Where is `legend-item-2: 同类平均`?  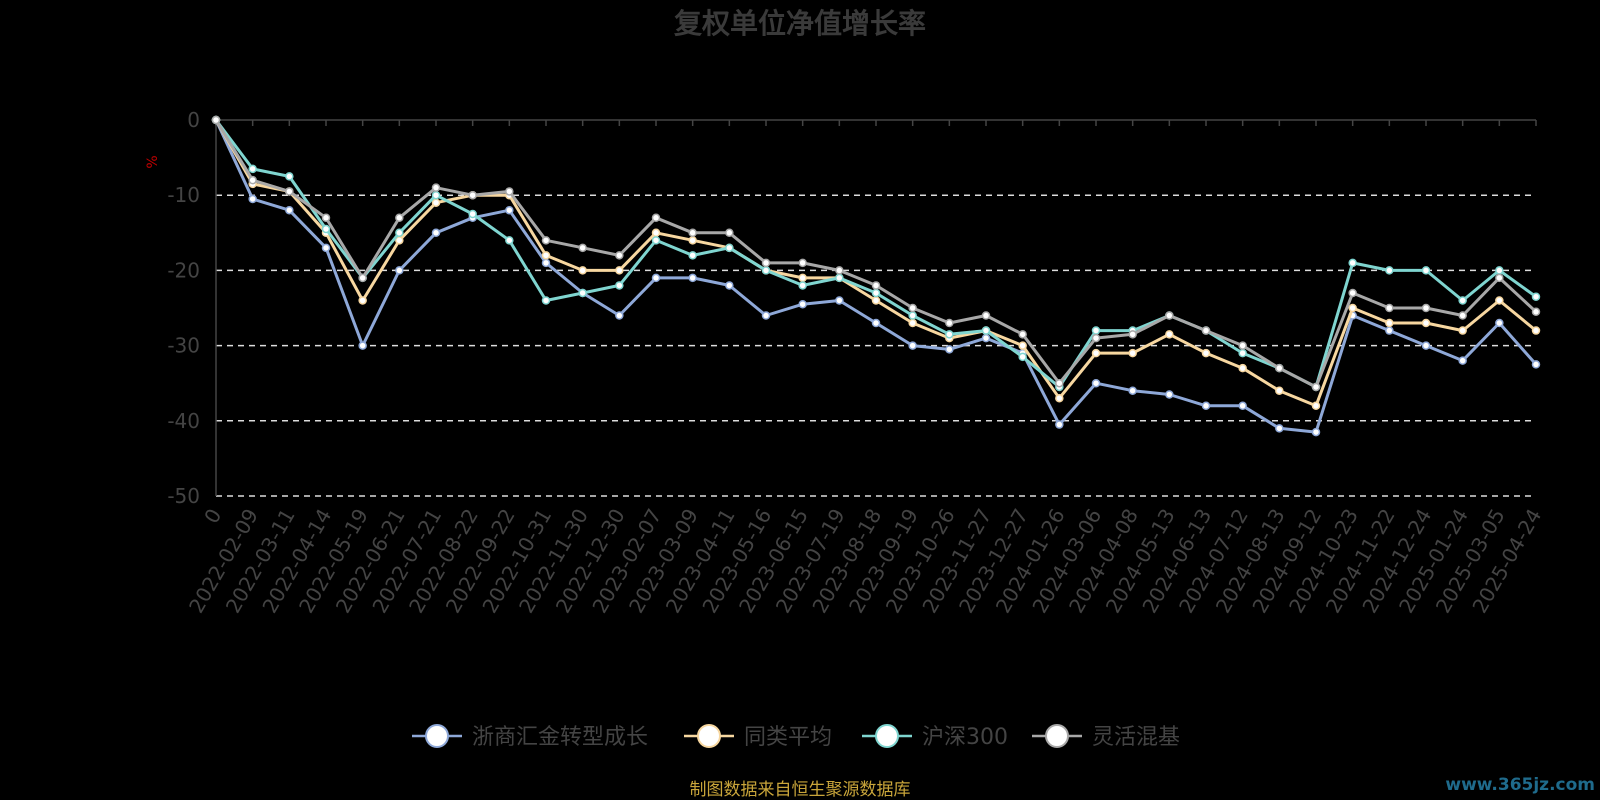
legend-item-2: 同类平均 is located at coordinates (758, 737).